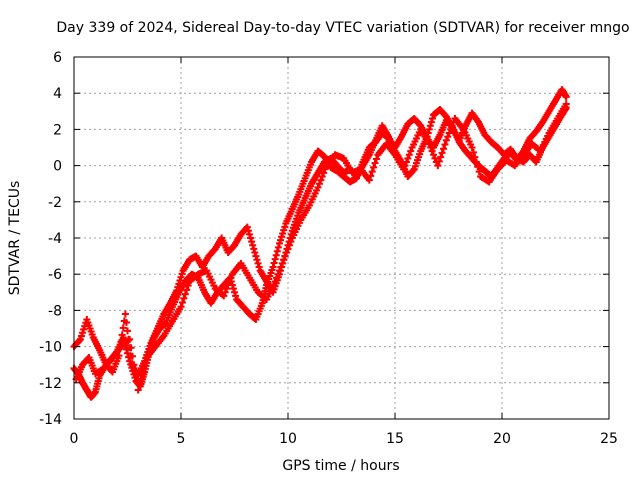 The width and height of the screenshot is (640, 480). Describe the element at coordinates (50, 420) in the screenshot. I see `y-tick-label: -14` at that location.